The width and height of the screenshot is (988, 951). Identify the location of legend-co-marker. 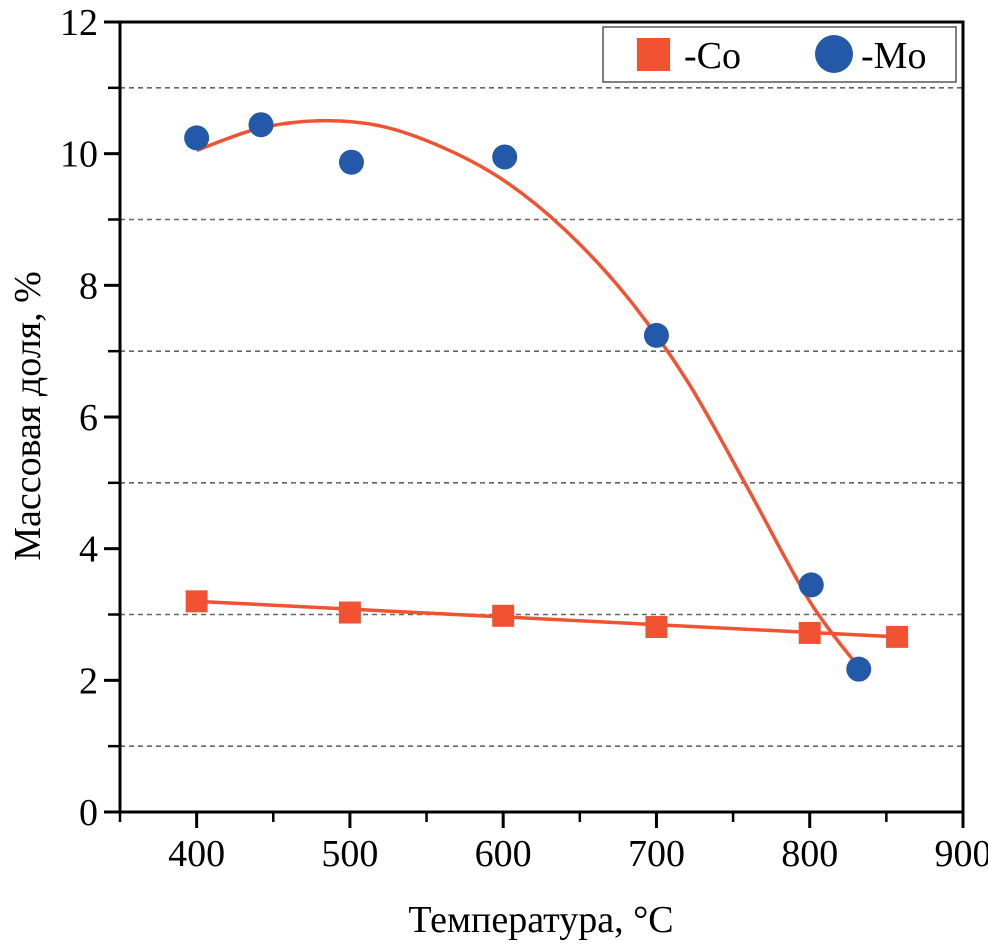
(653, 54).